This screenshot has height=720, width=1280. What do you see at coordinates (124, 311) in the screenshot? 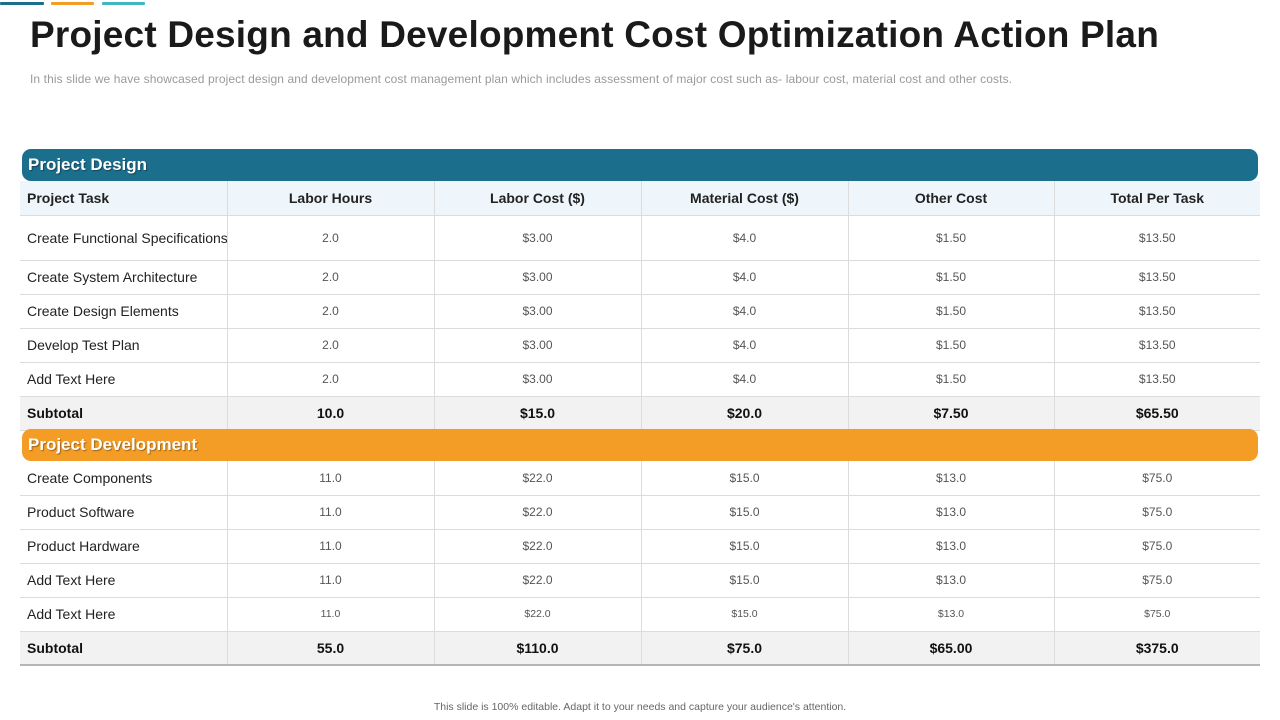
I see `cell-task: Create Design Elements` at bounding box center [124, 311].